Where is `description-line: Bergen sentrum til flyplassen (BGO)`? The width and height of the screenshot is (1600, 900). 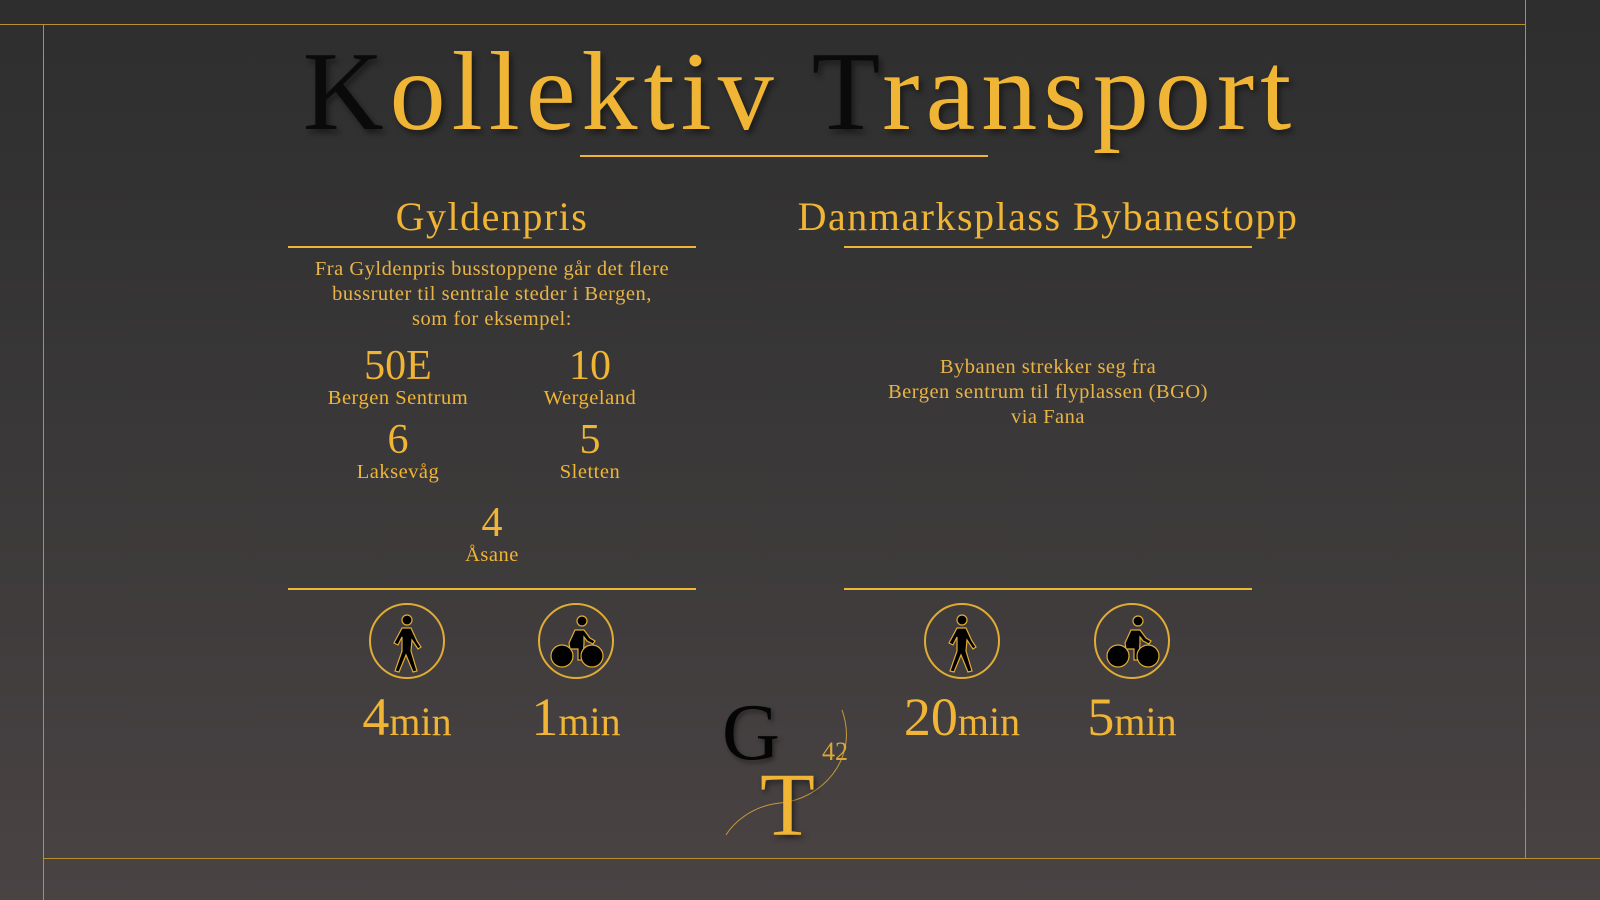
description-line: Bergen sentrum til flyplassen (BGO) is located at coordinates (1047, 392).